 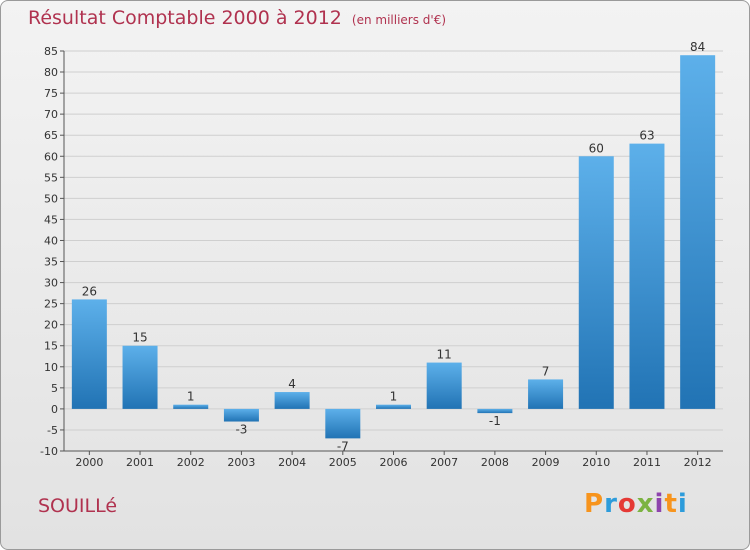 What do you see at coordinates (292, 384) in the screenshot?
I see `data-label: 4` at bounding box center [292, 384].